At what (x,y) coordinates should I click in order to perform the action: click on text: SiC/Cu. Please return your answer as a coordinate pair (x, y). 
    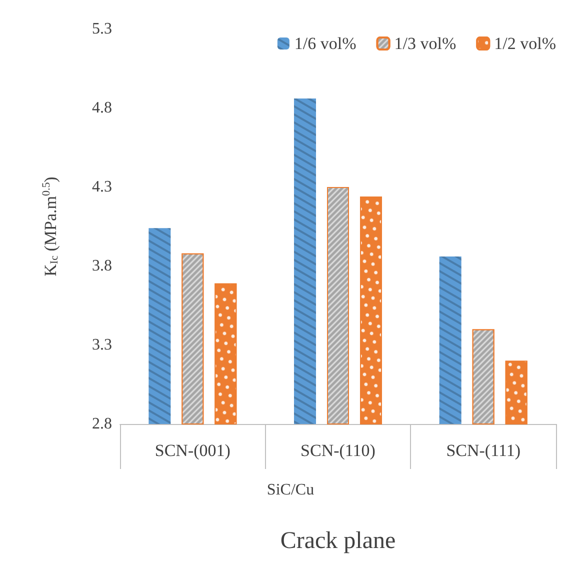
    Looking at the image, I should click on (290, 490).